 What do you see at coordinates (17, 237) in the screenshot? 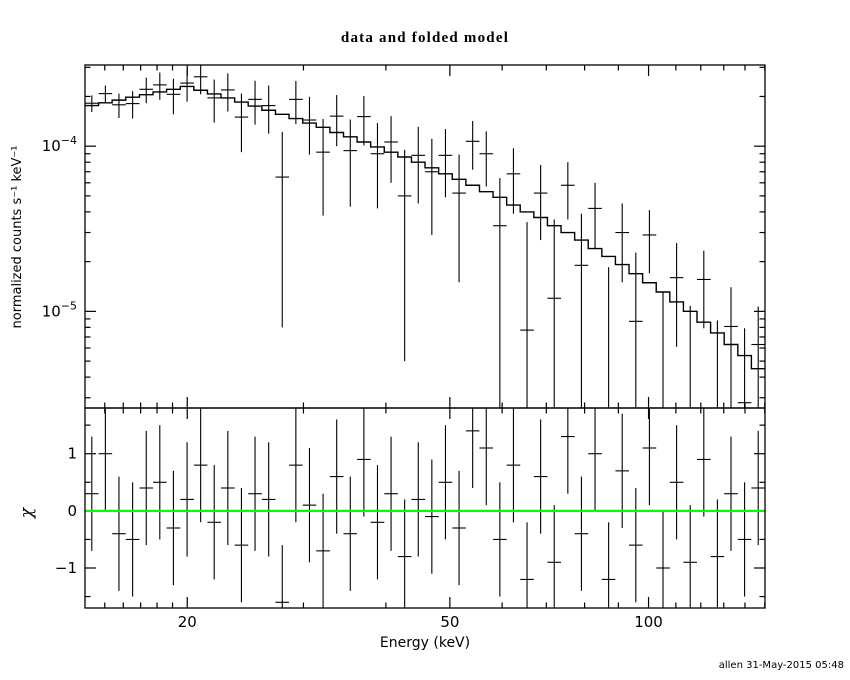
I see `y-axis-label: normalized counts s⁻¹ keV⁻¹` at bounding box center [17, 237].